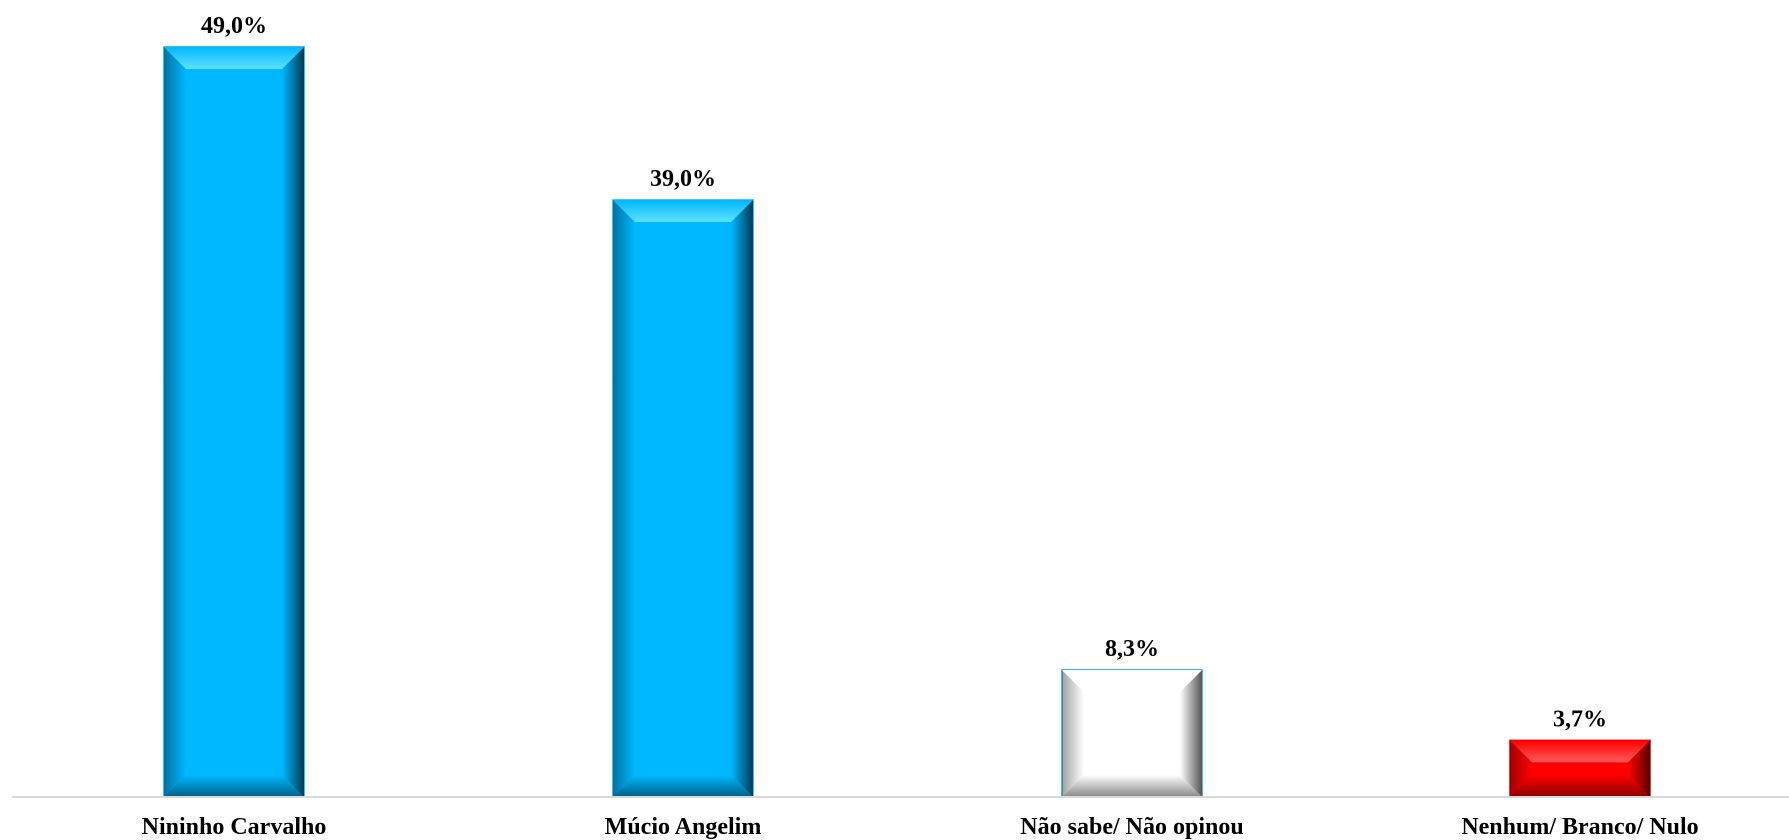  I want to click on value-label: 49,0%, so click(234, 26).